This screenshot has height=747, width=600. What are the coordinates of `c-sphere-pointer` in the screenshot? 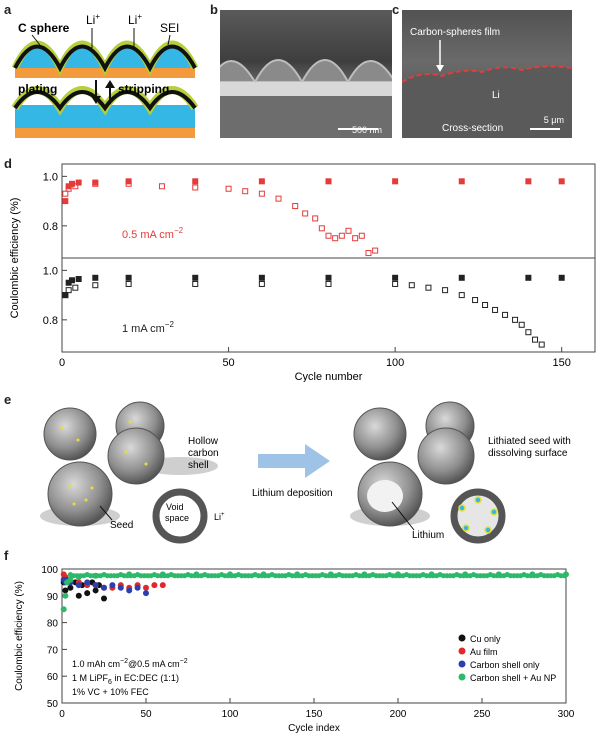 It's located at (36, 40).